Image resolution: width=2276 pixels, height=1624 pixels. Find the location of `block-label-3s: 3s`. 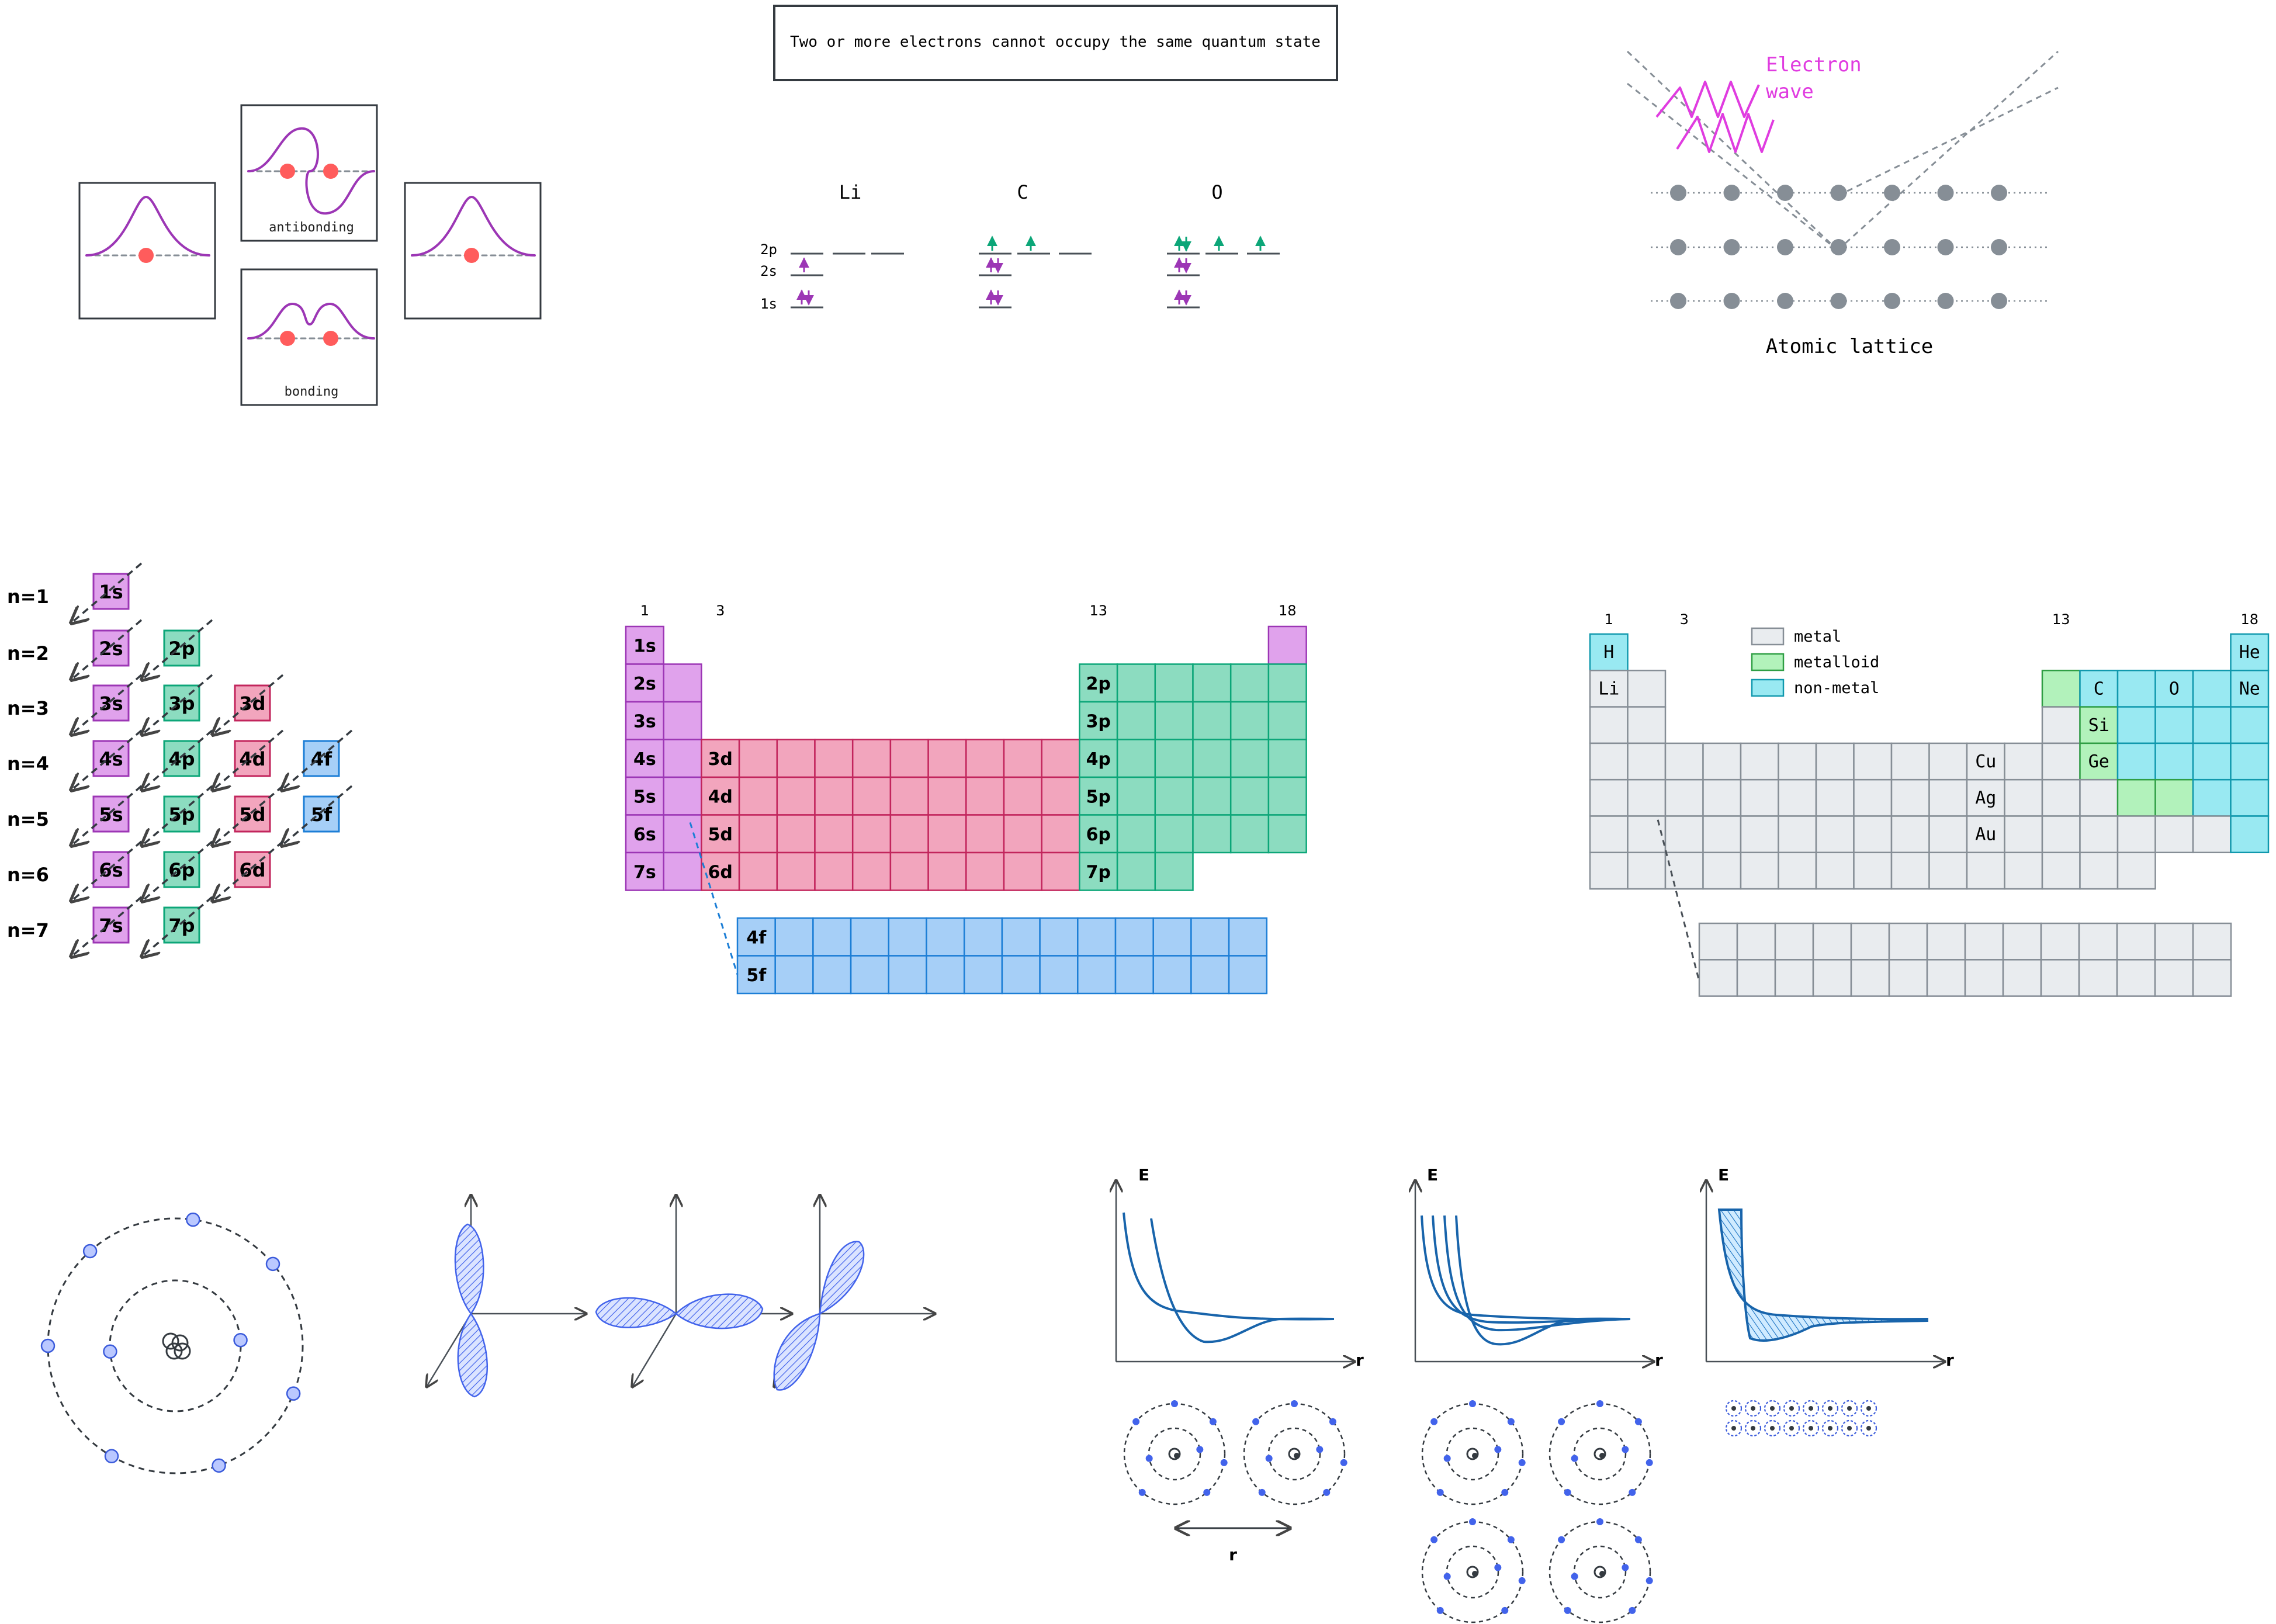

block-label-3s: 3s is located at coordinates (644, 721).